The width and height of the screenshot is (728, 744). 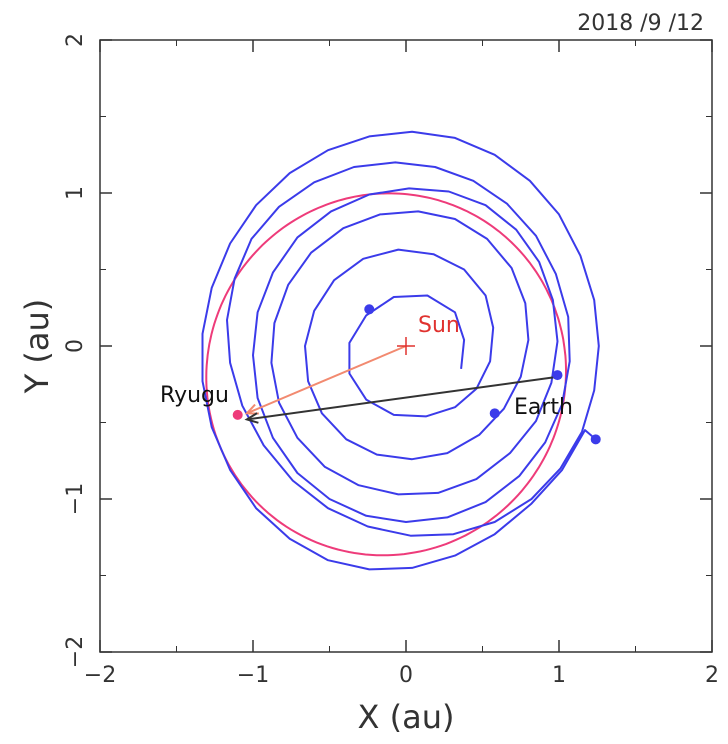 What do you see at coordinates (237, 414) in the screenshot?
I see `ryugu-marker` at bounding box center [237, 414].